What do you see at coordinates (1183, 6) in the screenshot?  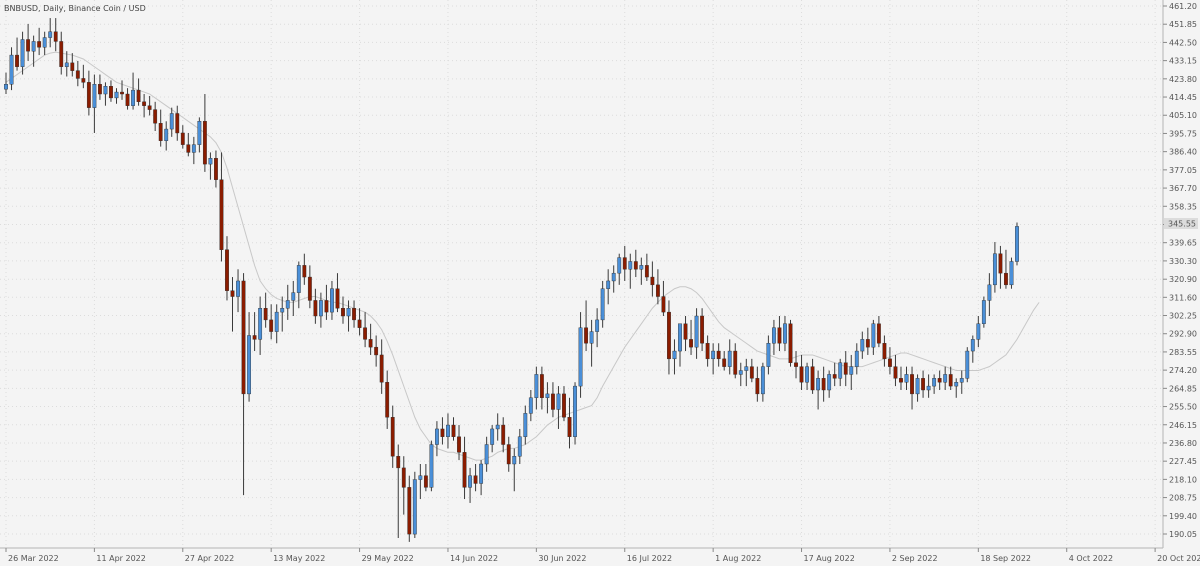 I see `y-tick-label: 461.20` at bounding box center [1183, 6].